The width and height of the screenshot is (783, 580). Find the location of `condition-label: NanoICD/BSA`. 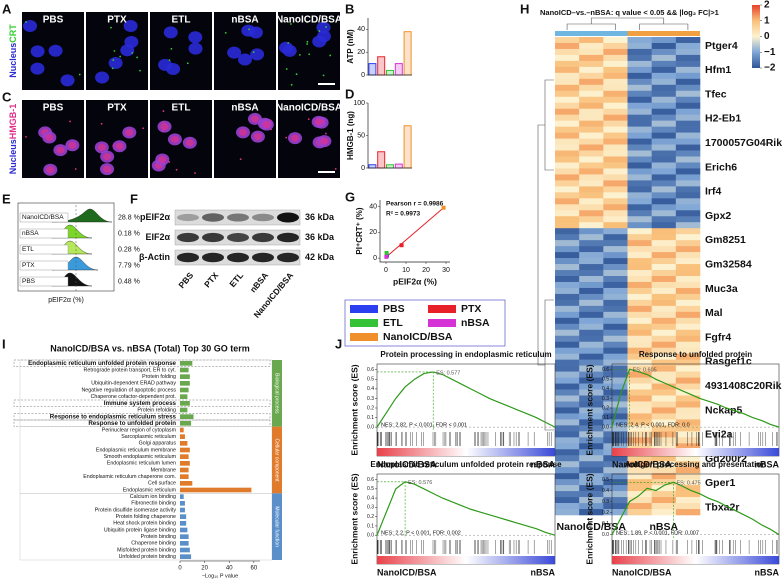

condition-label: NanoICD/BSA is located at coordinates (309, 20).